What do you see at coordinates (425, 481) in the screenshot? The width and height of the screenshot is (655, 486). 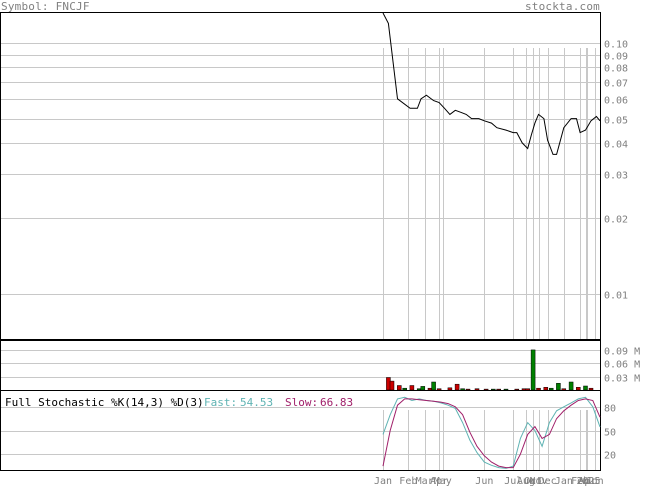 I see `x-axis-label: Mar` at bounding box center [425, 481].